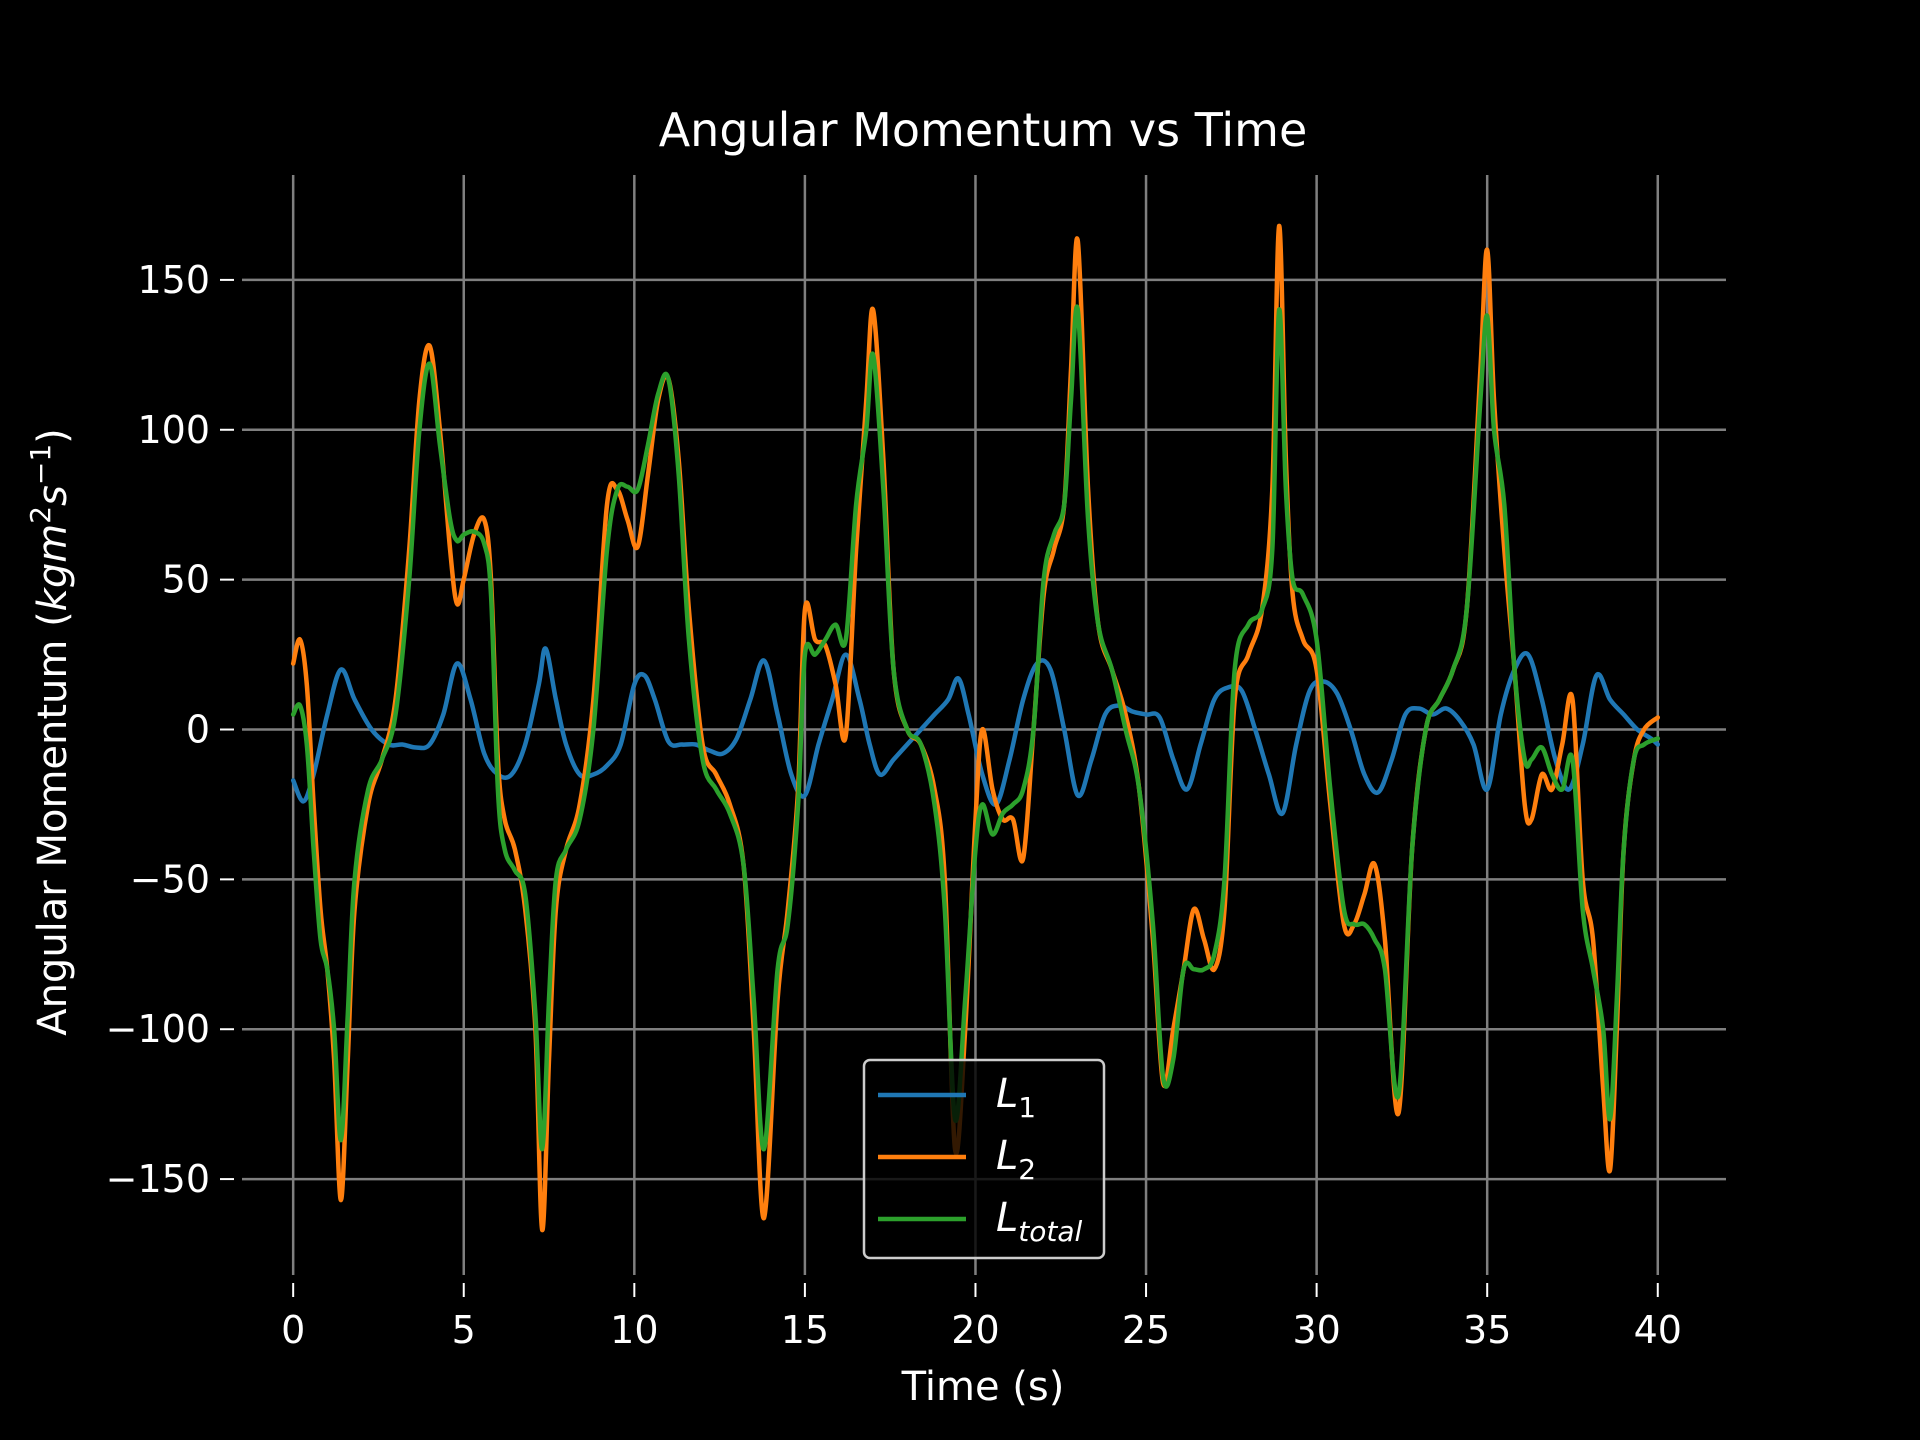 Image resolution: width=1920 pixels, height=1440 pixels. What do you see at coordinates (975, 731) in the screenshot?
I see `series-line-l1` at bounding box center [975, 731].